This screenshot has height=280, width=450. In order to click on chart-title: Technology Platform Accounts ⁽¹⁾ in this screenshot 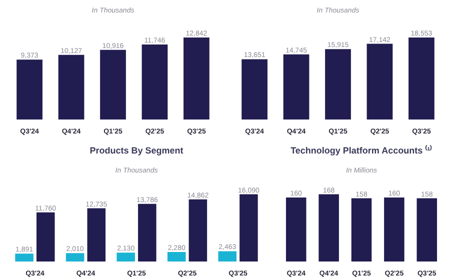, I will do `click(361, 150)`.